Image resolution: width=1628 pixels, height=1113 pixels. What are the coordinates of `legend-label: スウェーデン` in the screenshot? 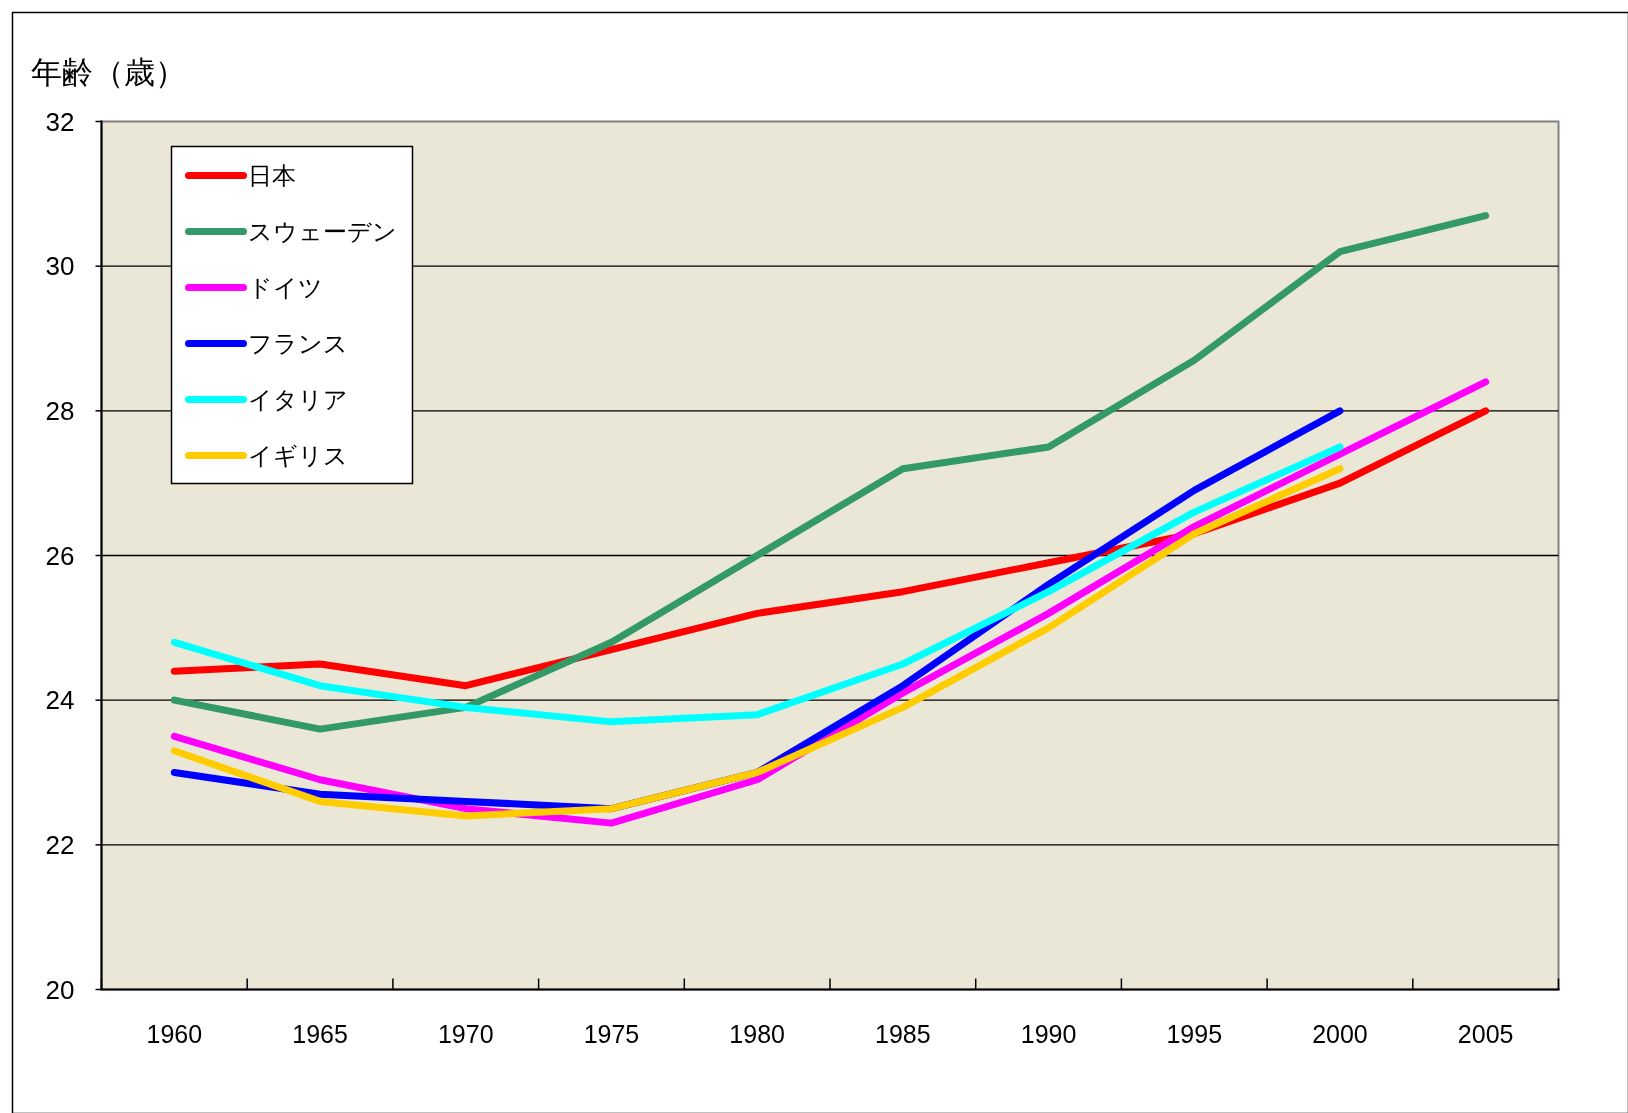 It's located at (322, 231).